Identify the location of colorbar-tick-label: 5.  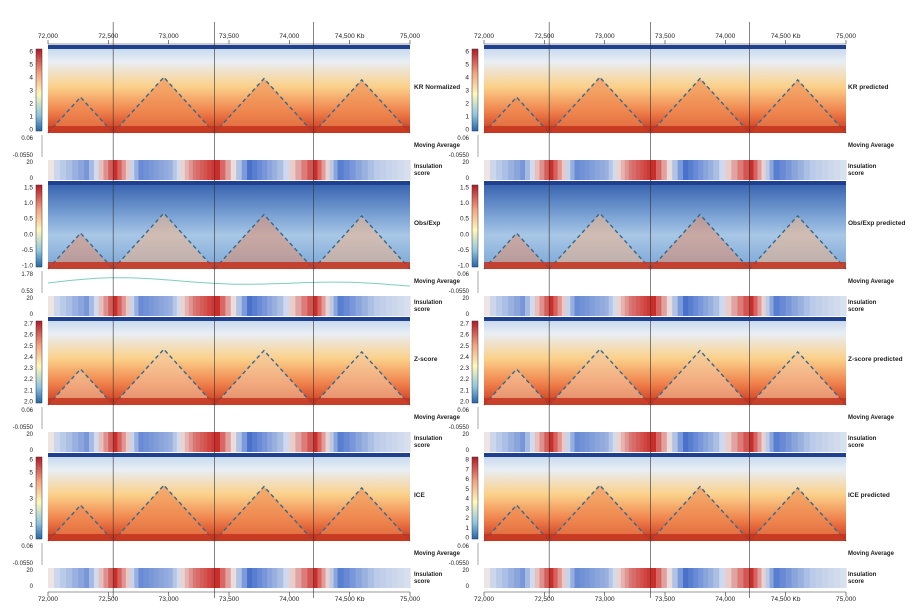
(467, 489).